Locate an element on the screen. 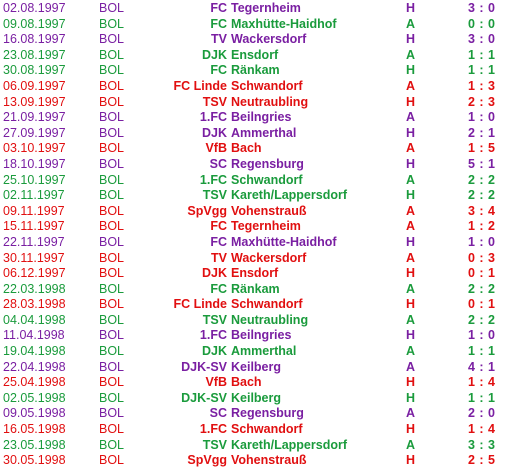  match-row: 30.05.1998 BOL SpVgg Vohenstrauß H 2 : 5 is located at coordinates (260, 461).